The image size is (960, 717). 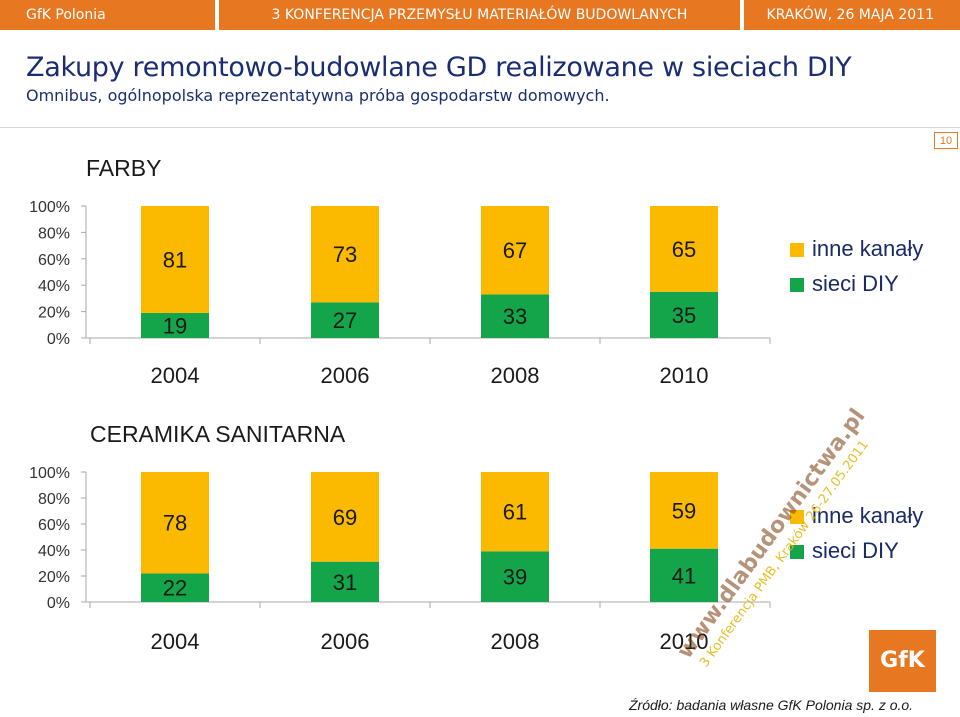 I want to click on header-date: KRAKÓW, 26 MAJA 2011, so click(x=852, y=15).